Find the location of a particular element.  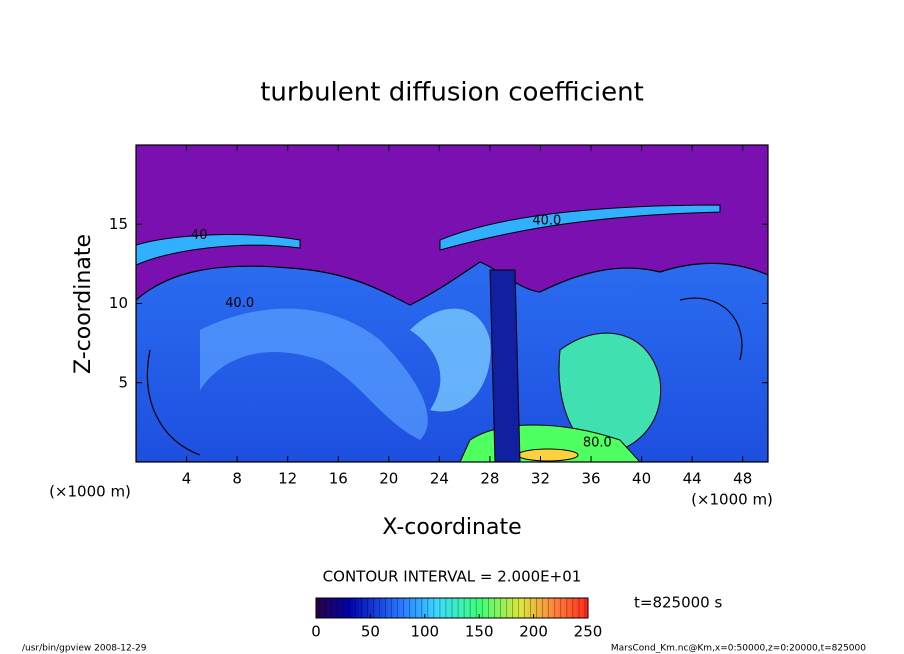

x-tick-label: 16 is located at coordinates (338, 479).